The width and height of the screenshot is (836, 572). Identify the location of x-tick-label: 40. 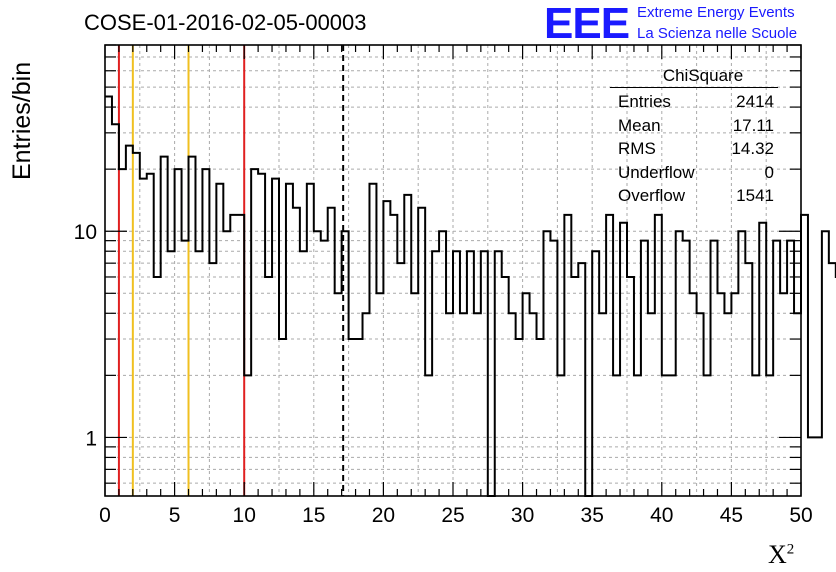
(661, 515).